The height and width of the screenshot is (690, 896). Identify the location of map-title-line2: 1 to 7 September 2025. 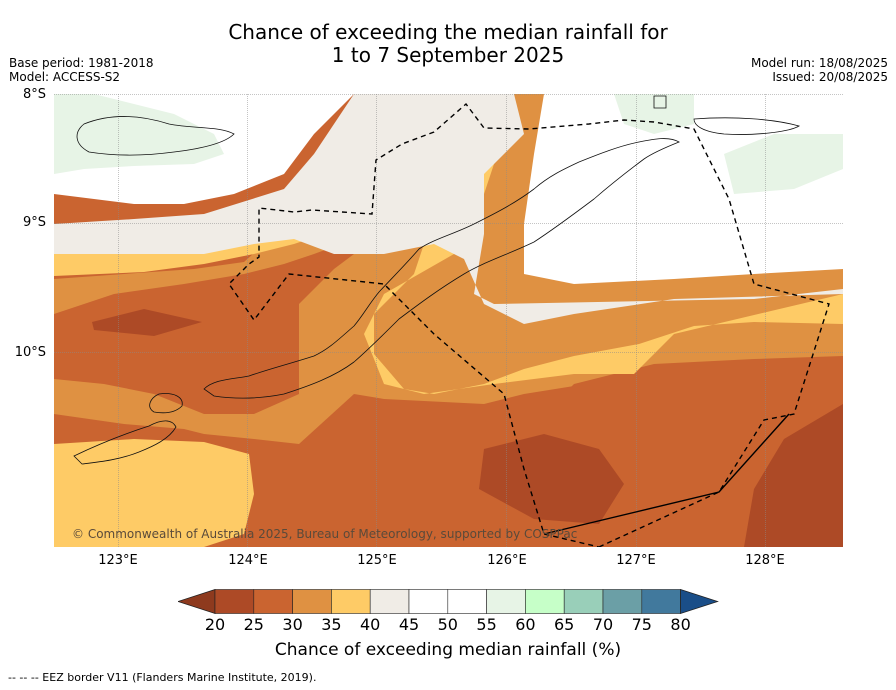
(448, 55).